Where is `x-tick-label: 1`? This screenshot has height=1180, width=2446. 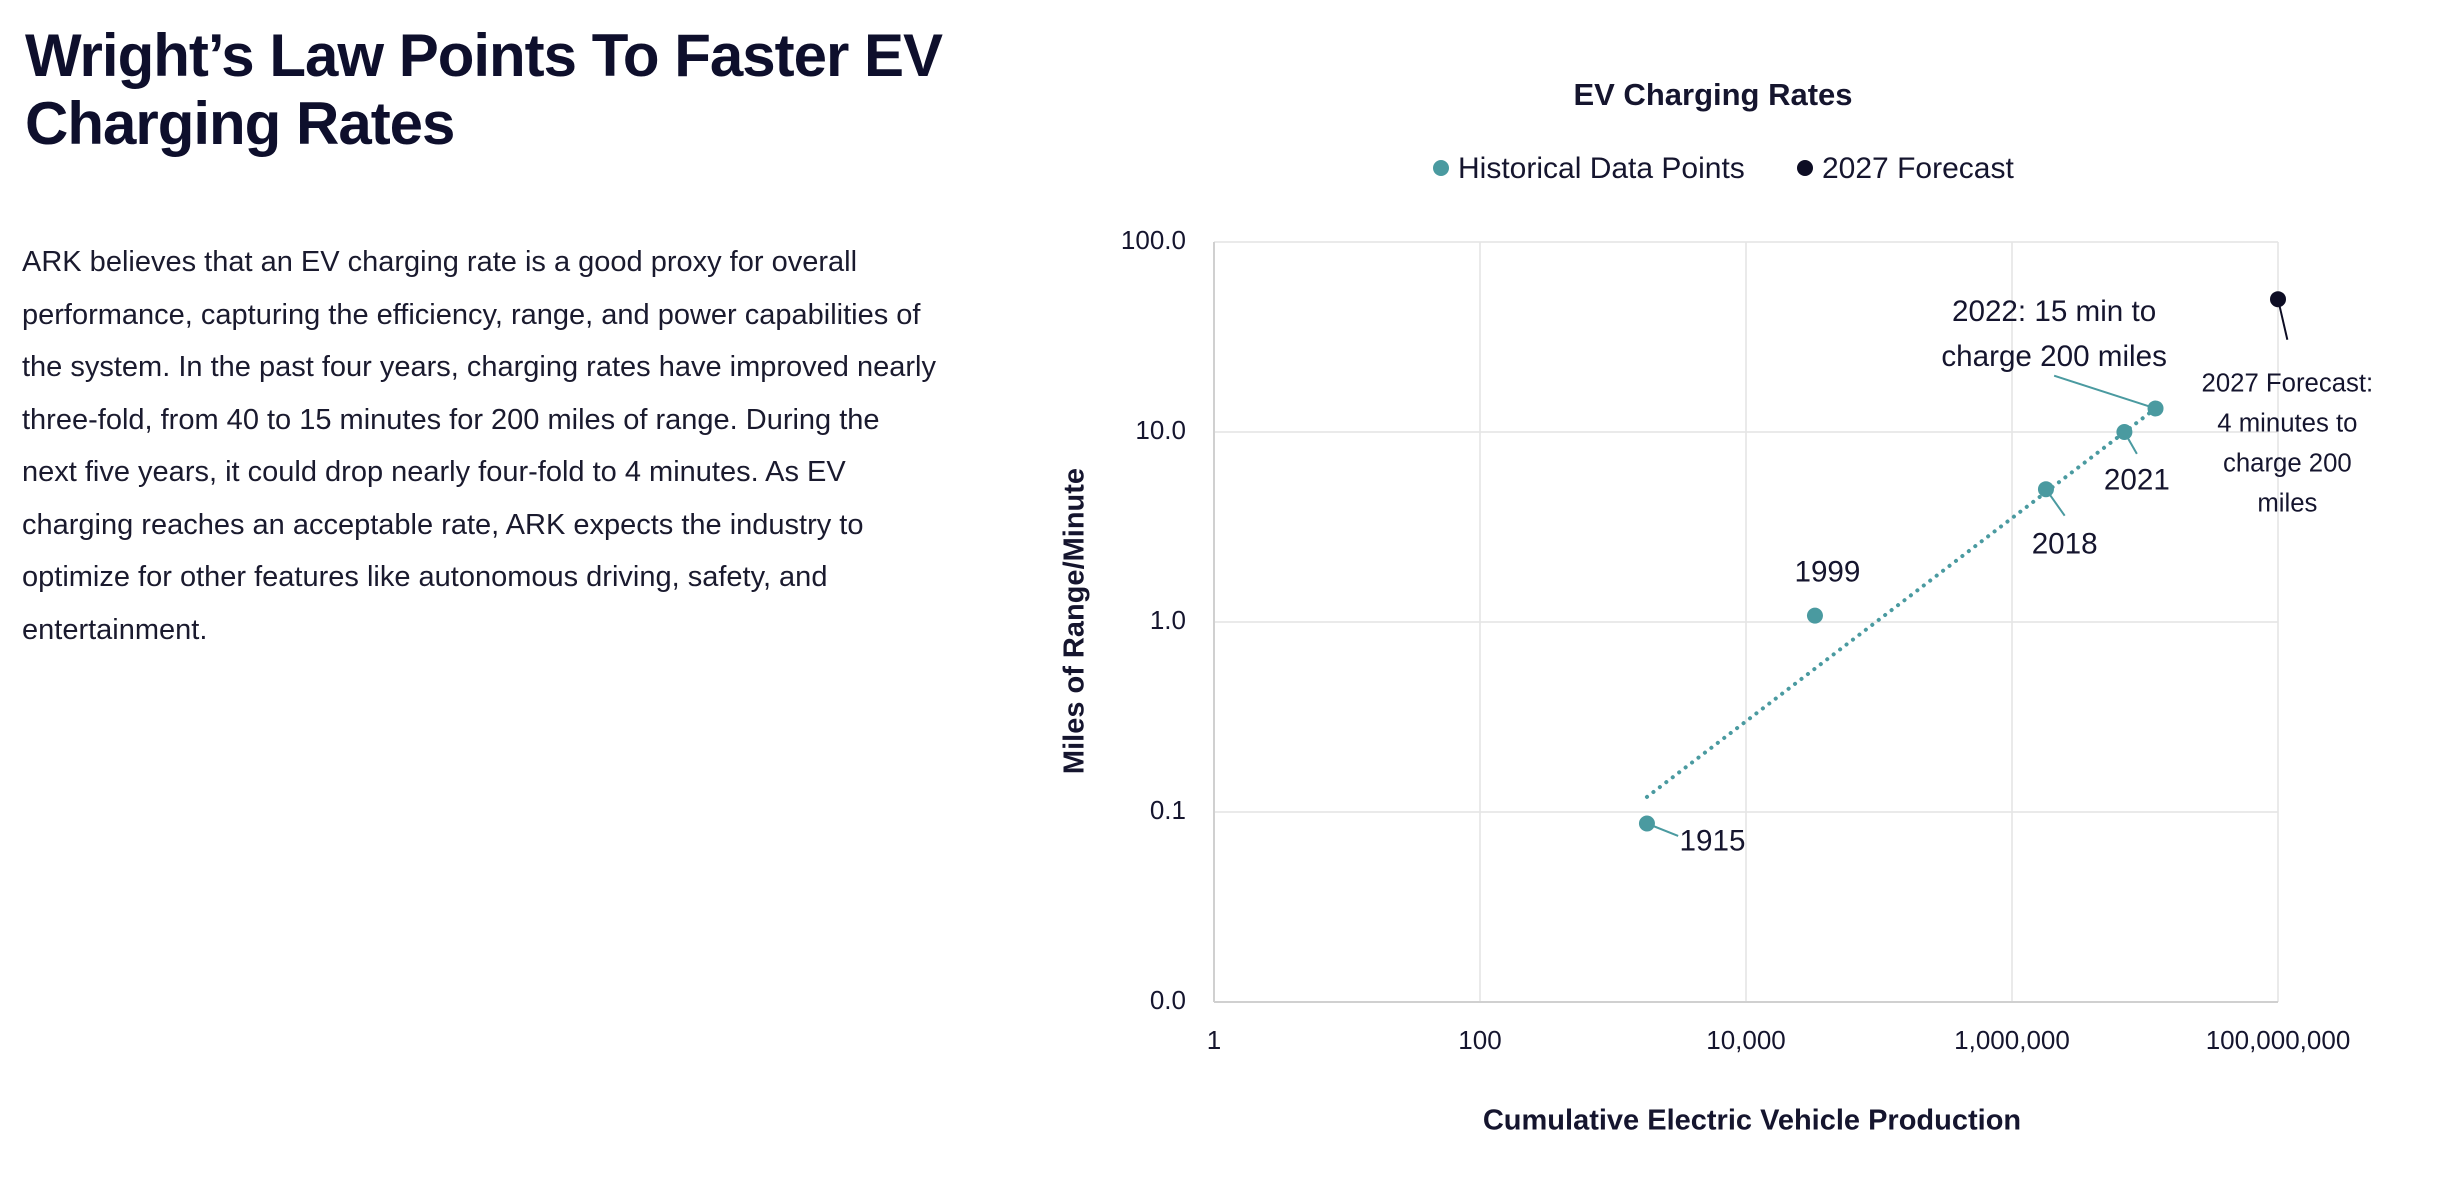 x-tick-label: 1 is located at coordinates (1214, 1040).